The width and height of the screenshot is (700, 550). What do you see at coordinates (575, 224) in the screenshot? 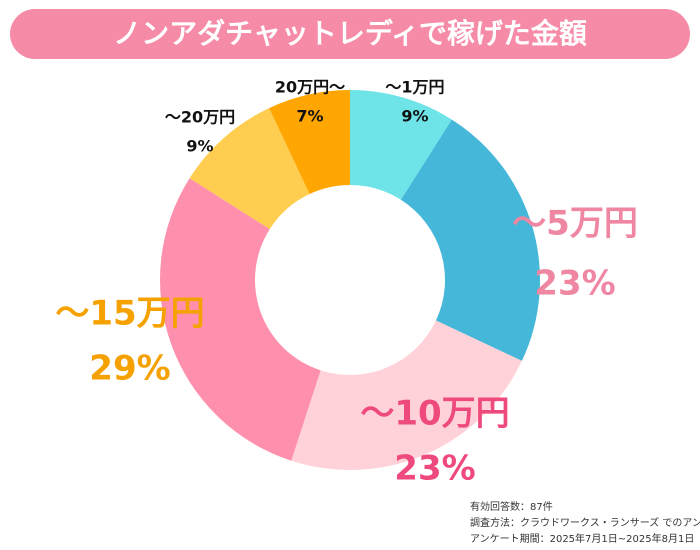
I see `slice-label: ～5万円` at bounding box center [575, 224].